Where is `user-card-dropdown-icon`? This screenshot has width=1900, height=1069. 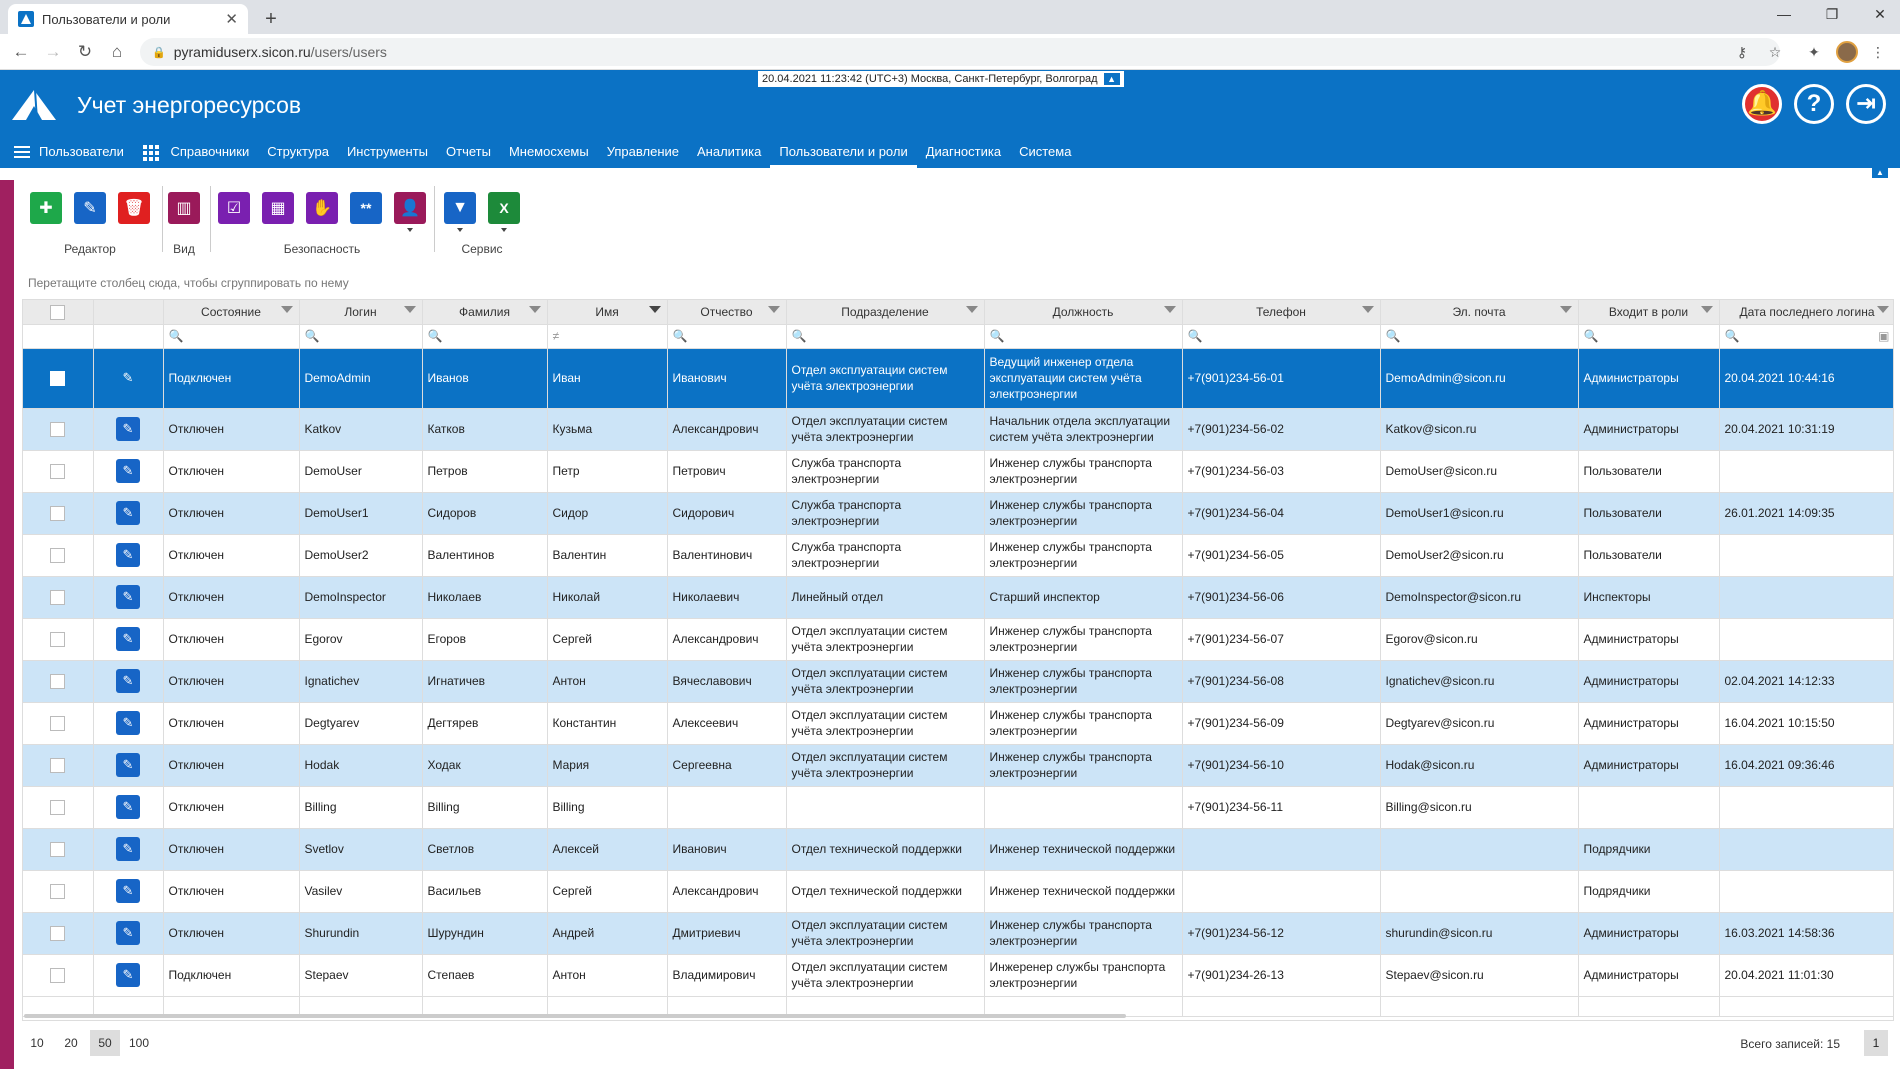 user-card-dropdown-icon is located at coordinates (410, 230).